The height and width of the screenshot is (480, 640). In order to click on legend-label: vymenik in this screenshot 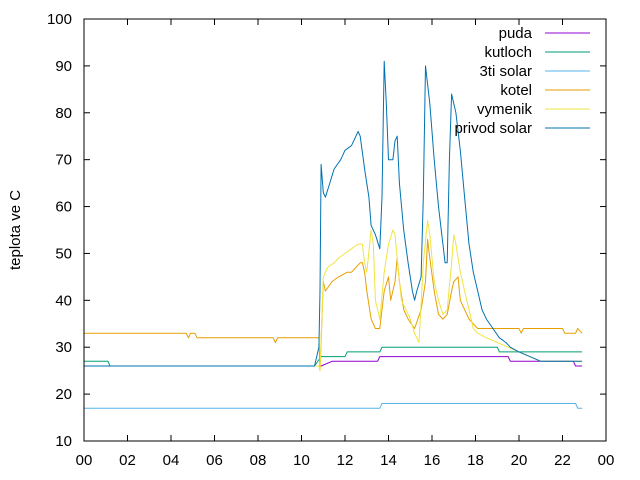, I will do `click(505, 109)`.